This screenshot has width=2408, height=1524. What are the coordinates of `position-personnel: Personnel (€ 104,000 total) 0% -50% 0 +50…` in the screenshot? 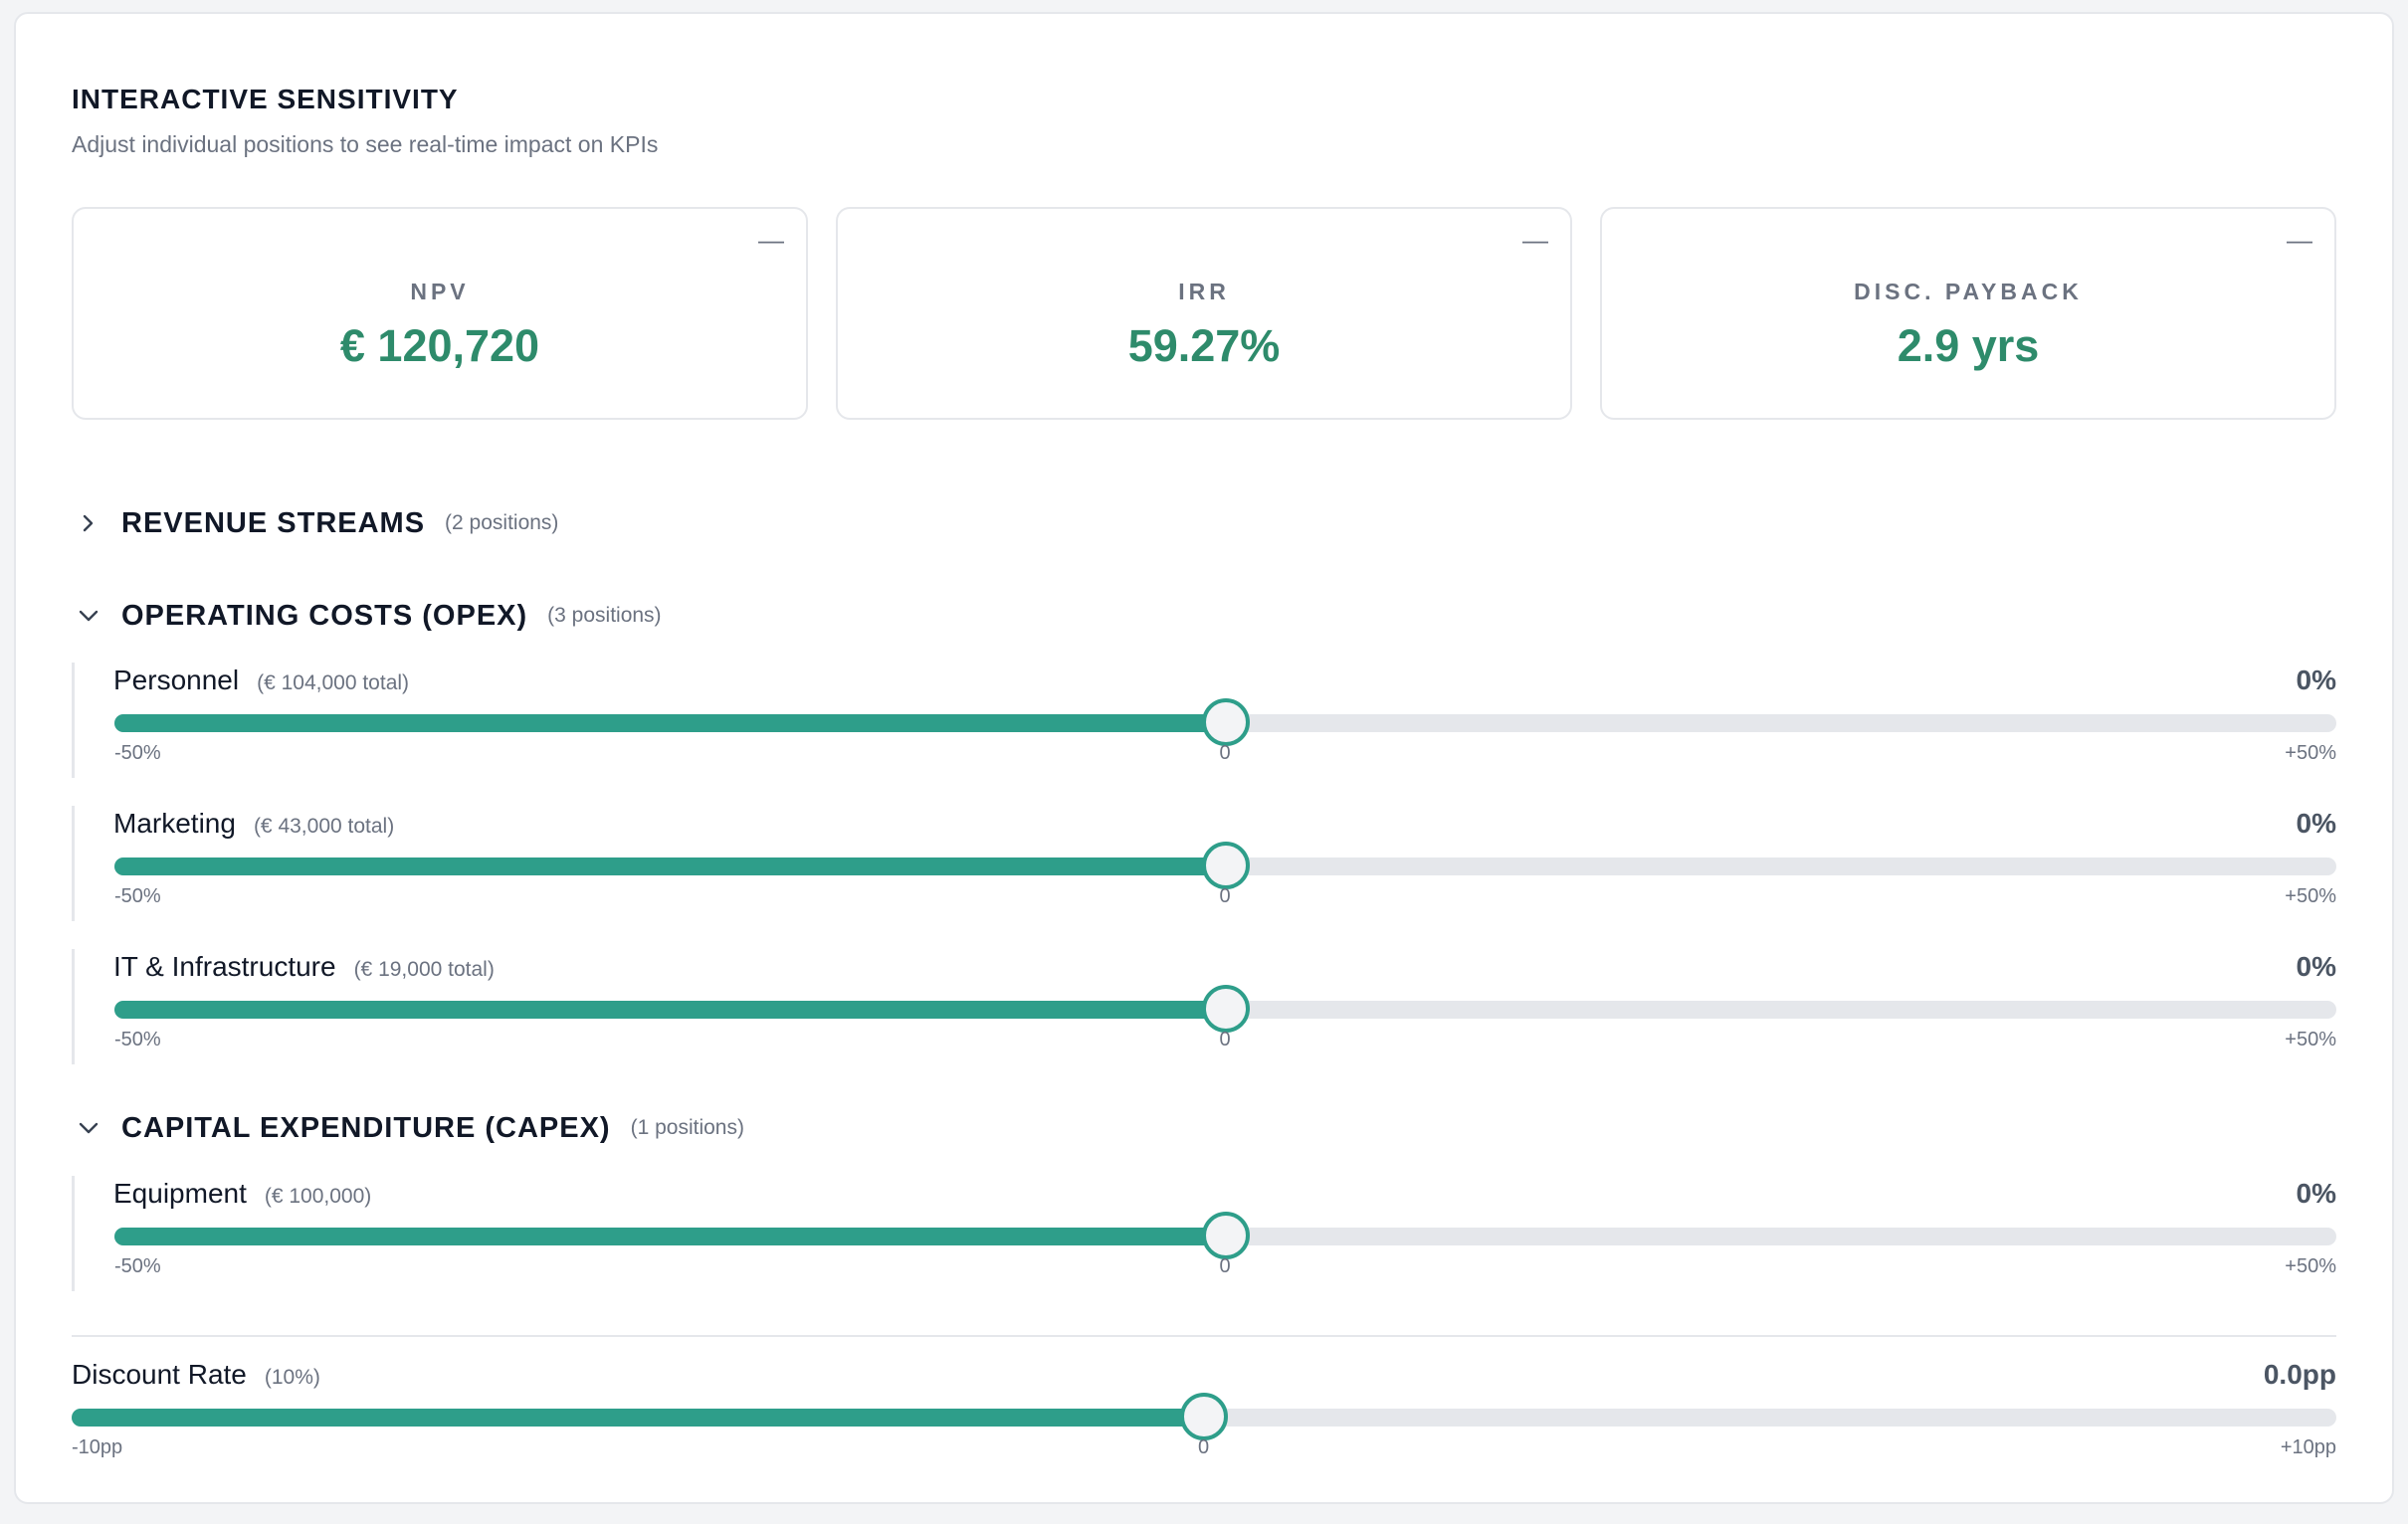 It's located at (1204, 720).